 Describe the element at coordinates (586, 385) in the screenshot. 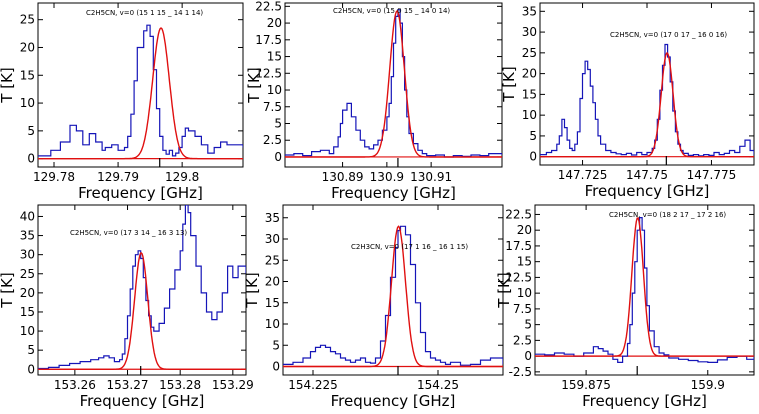

I see `x-tick-label: 159.875` at that location.